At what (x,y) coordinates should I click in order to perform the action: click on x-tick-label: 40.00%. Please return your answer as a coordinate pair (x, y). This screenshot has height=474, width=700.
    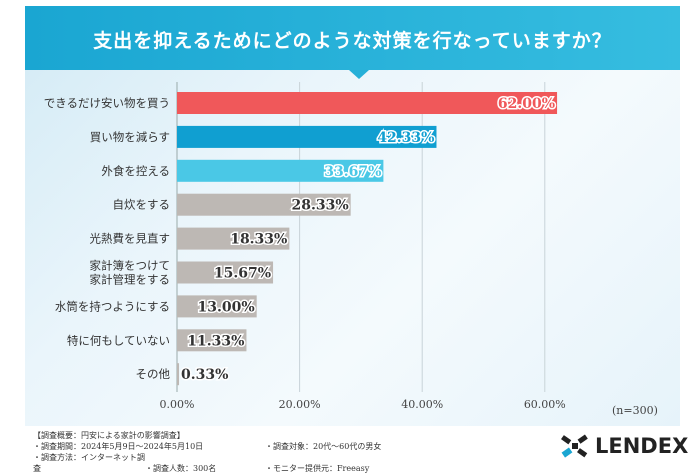
    Looking at the image, I should click on (422, 404).